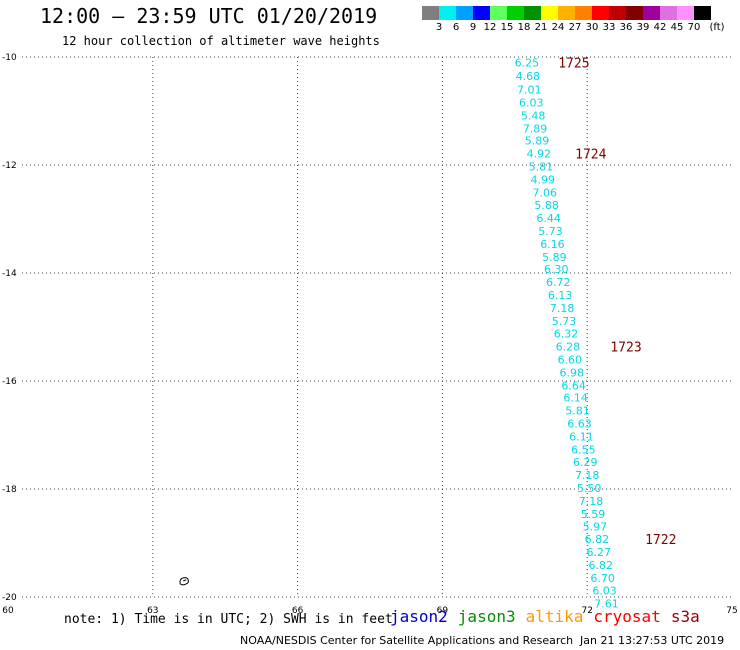 The height and width of the screenshot is (650, 740). I want to click on pass-time-label: 1724, so click(590, 155).